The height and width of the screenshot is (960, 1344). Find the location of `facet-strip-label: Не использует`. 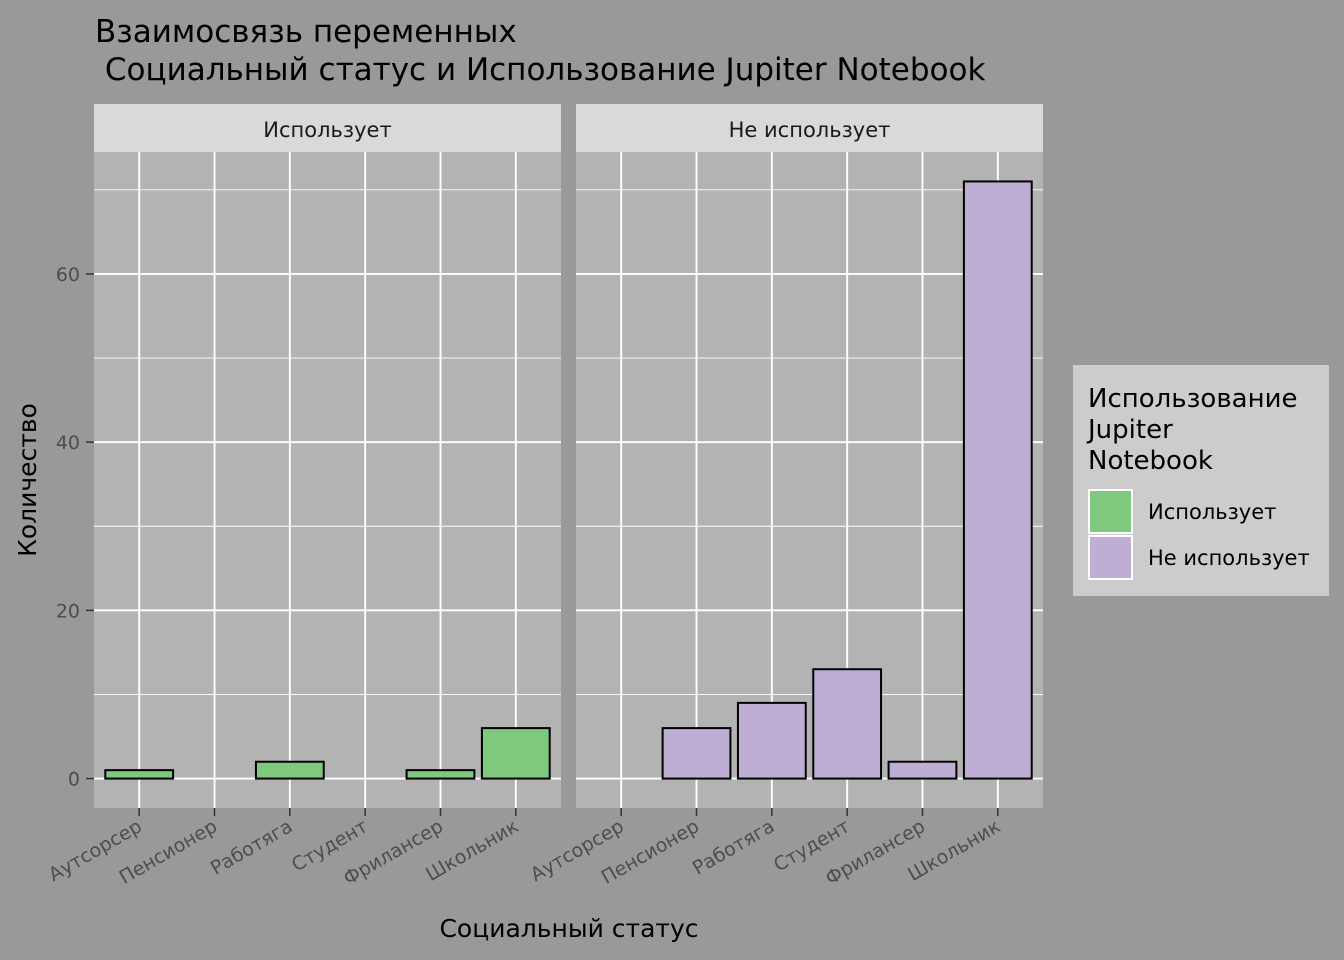

facet-strip-label: Не использует is located at coordinates (810, 130).